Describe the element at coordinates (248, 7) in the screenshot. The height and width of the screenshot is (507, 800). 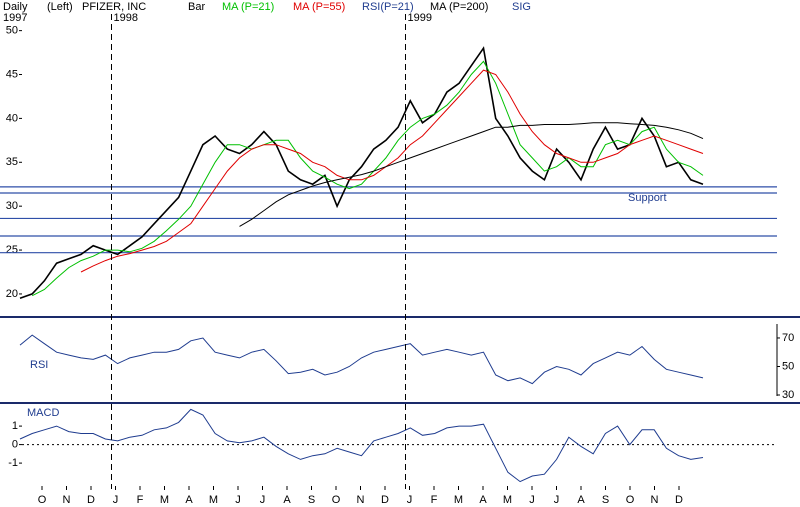
I see `legend-entry: MA (P=21)` at that location.